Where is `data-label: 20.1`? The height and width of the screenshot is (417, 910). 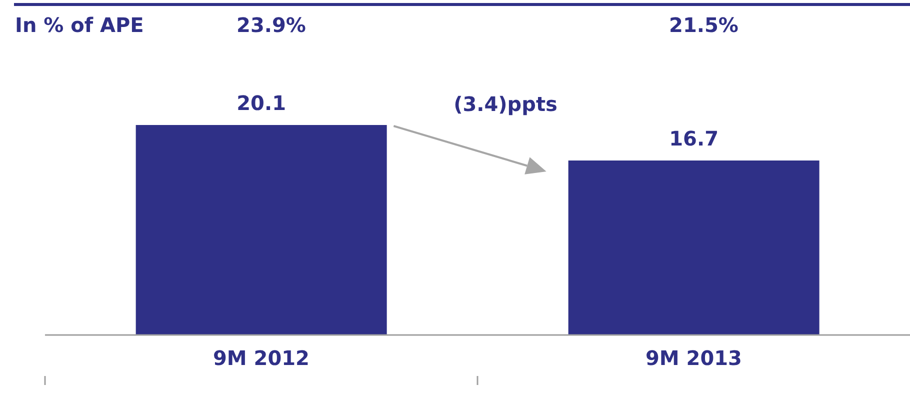
data-label: 20.1 is located at coordinates (261, 103).